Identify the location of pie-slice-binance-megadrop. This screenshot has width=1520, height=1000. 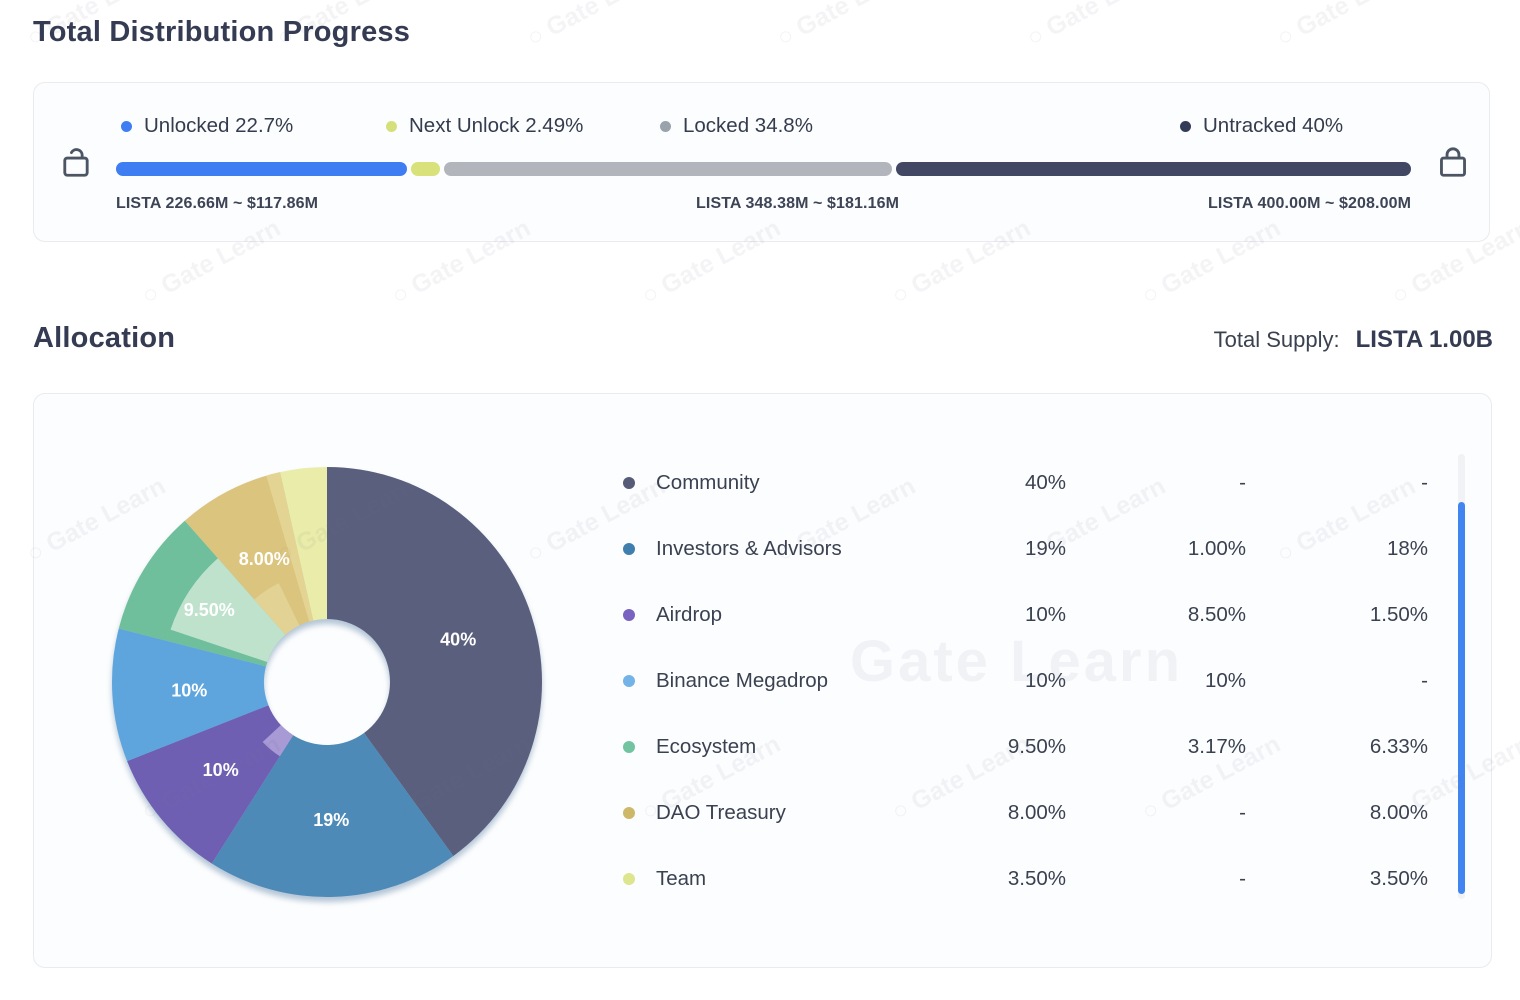
(190, 695).